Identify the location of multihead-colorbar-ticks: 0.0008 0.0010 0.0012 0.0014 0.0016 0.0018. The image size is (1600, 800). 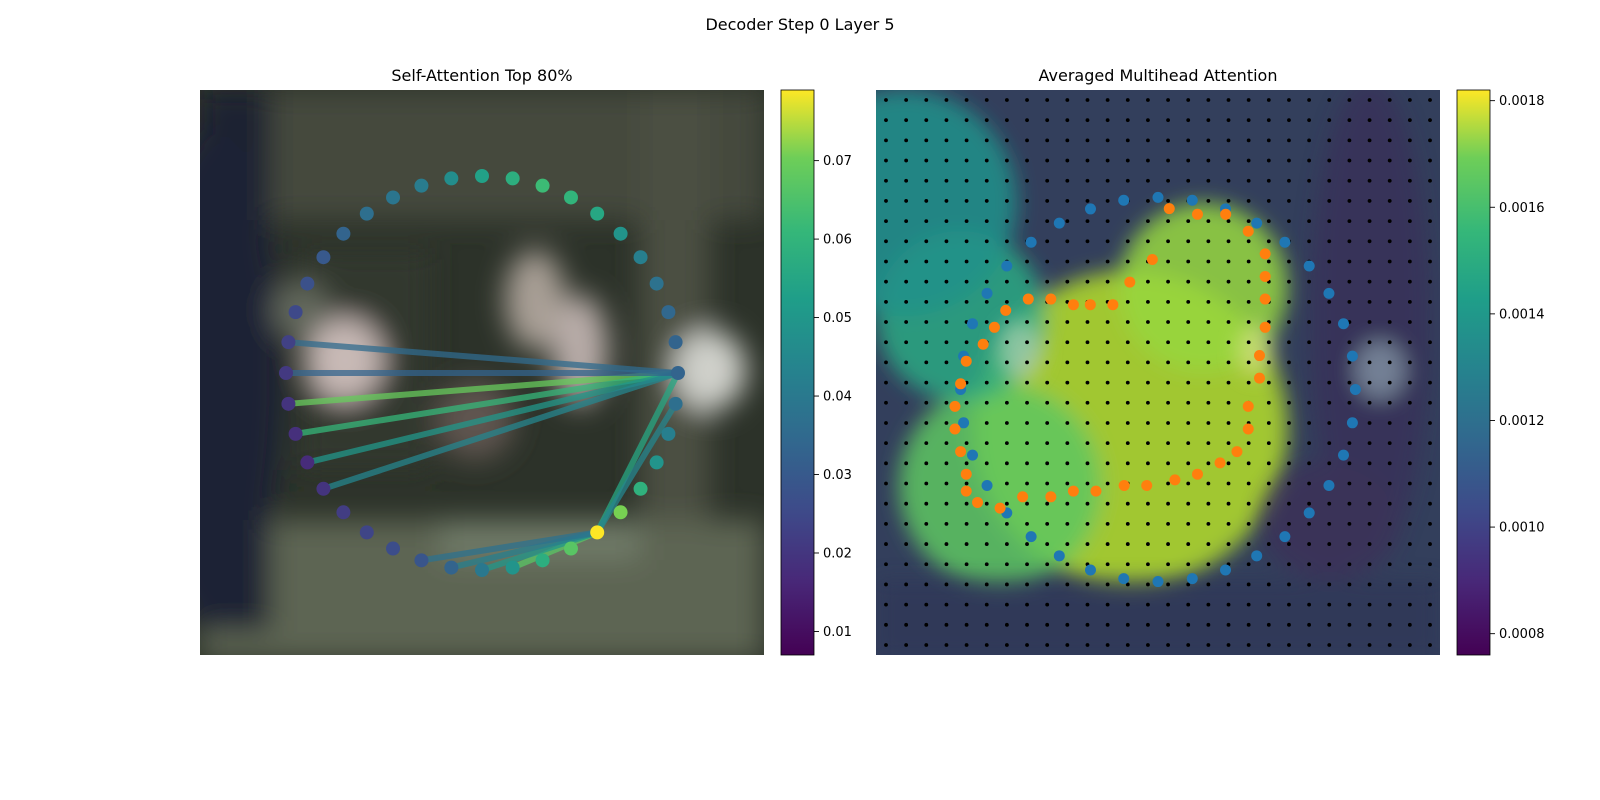
(1517, 368).